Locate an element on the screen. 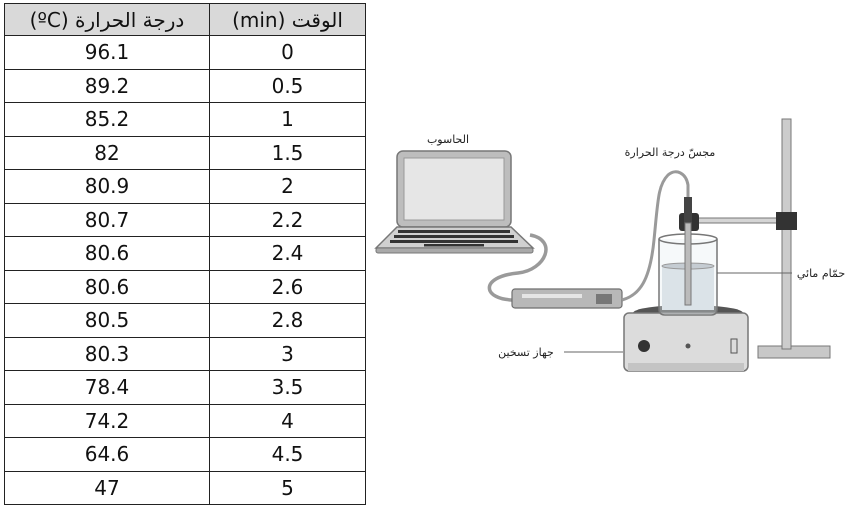 This screenshot has width=859, height=509. hot-plate-icon is located at coordinates (686, 338).